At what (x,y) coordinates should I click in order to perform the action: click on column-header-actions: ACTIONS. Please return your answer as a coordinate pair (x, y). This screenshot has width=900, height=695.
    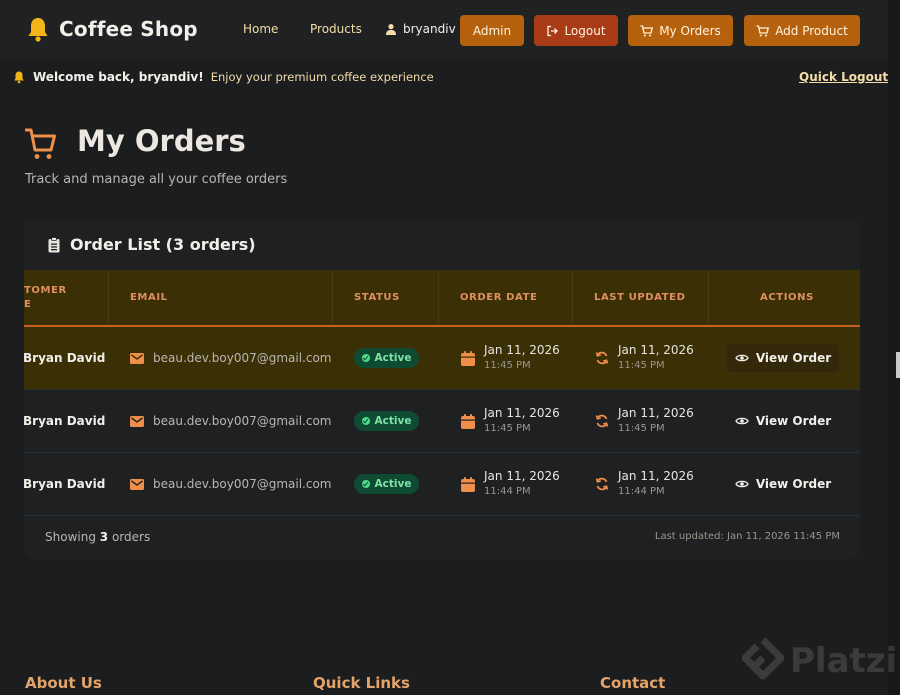
    Looking at the image, I should click on (787, 297).